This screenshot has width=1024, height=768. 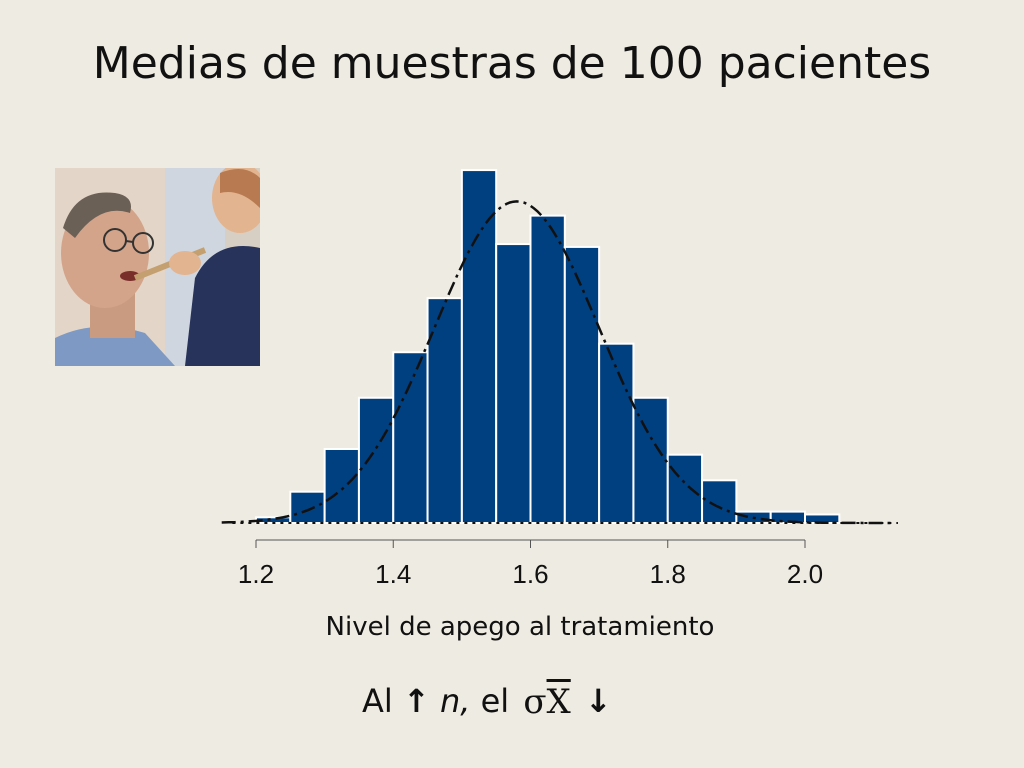 I want to click on footer-n: n,, so click(x=455, y=701).